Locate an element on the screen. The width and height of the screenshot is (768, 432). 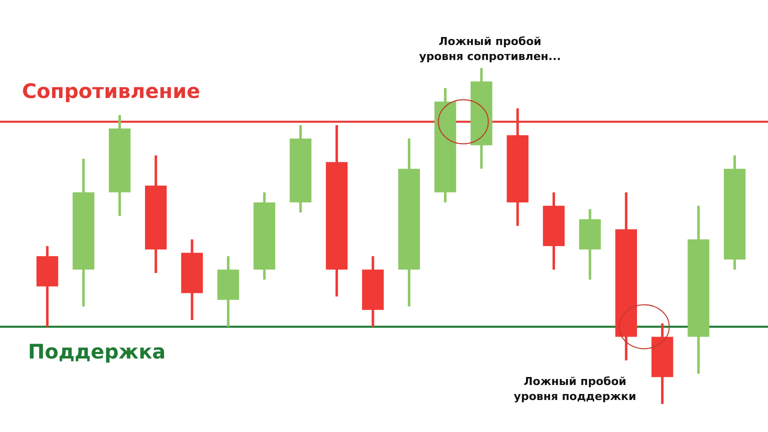
ref-line-label: Сопротивление is located at coordinates (111, 90).